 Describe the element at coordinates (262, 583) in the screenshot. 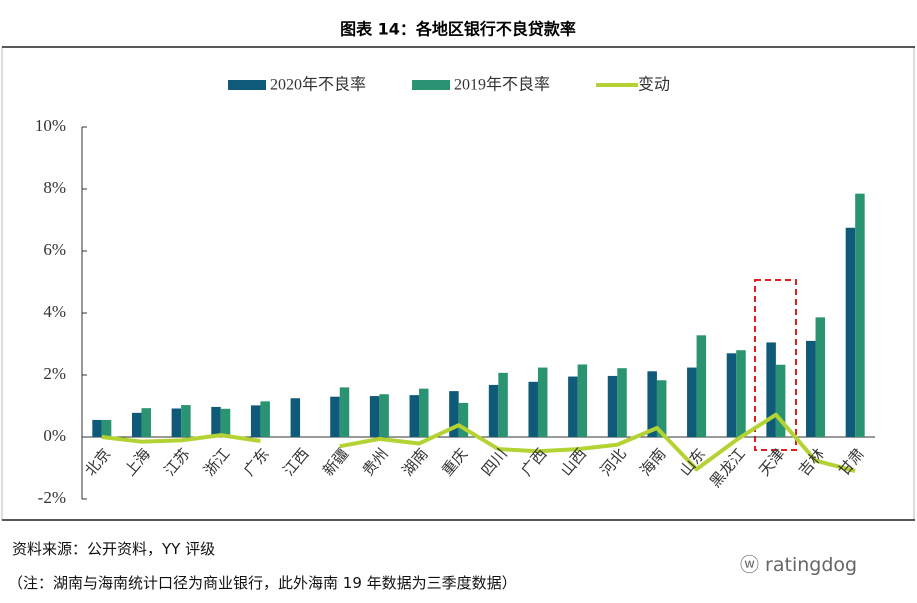

I see `note: （注：湖南与海南统计口径为商业银行，此外海南 19 年数据为三季度数据）` at that location.